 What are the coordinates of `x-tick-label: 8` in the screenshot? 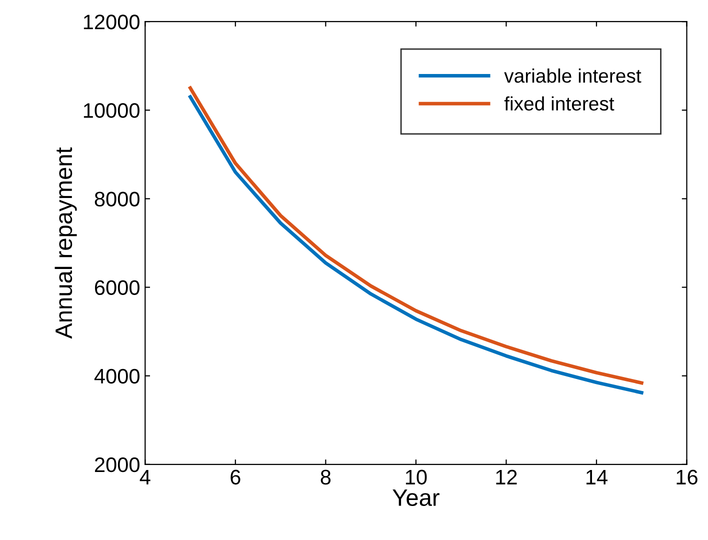 It's located at (325, 477).